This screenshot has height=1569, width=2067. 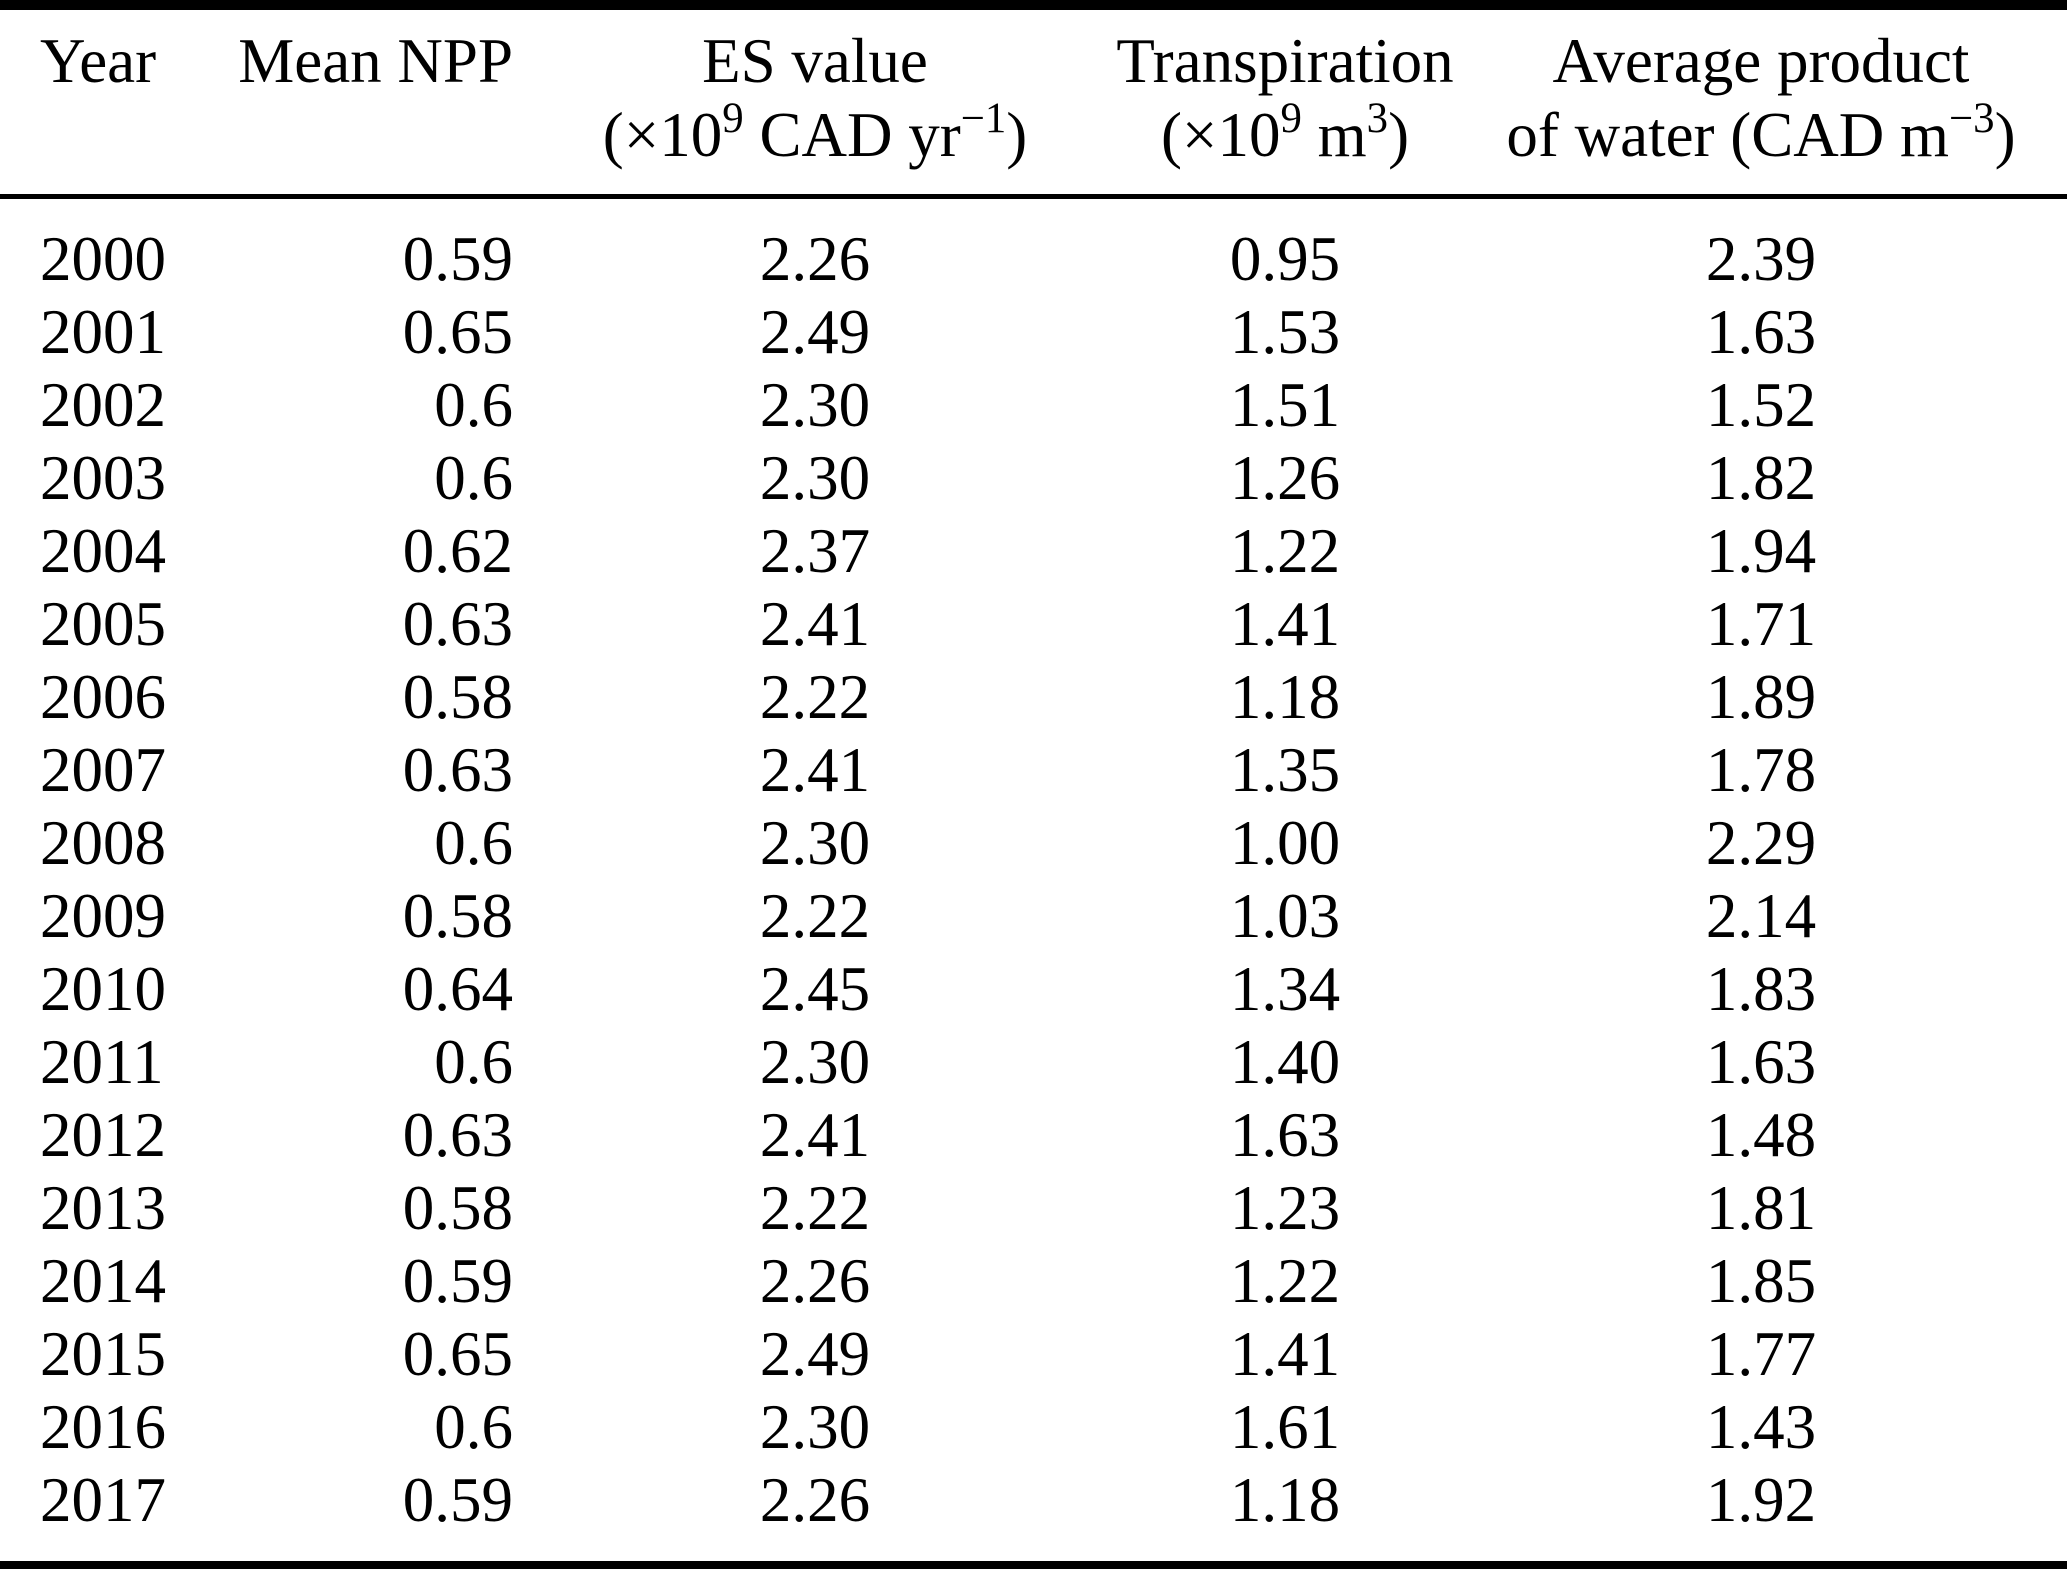 What do you see at coordinates (1033, 989) in the screenshot?
I see `table-row: 2010 0.64 2.45 1.34 1.83` at bounding box center [1033, 989].